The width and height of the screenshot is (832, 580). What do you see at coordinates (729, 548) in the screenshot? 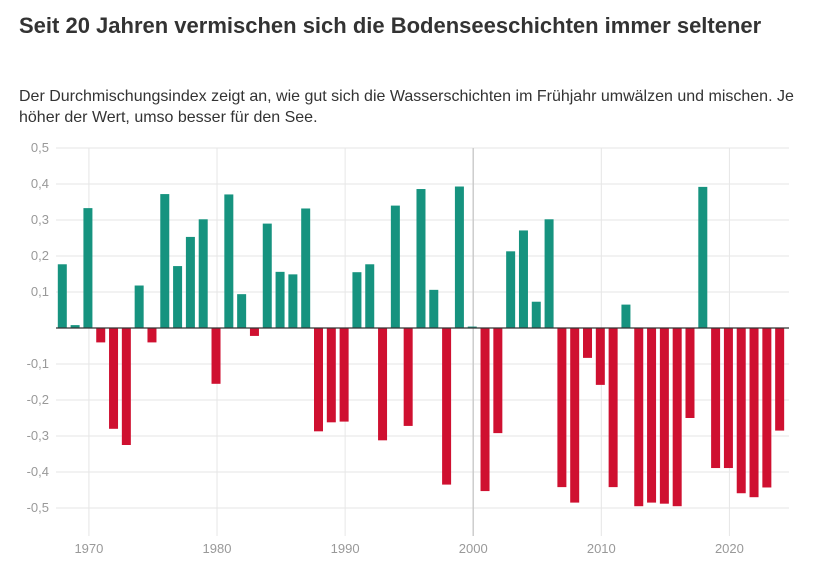
I see `x-tick-label: 2020` at bounding box center [729, 548].